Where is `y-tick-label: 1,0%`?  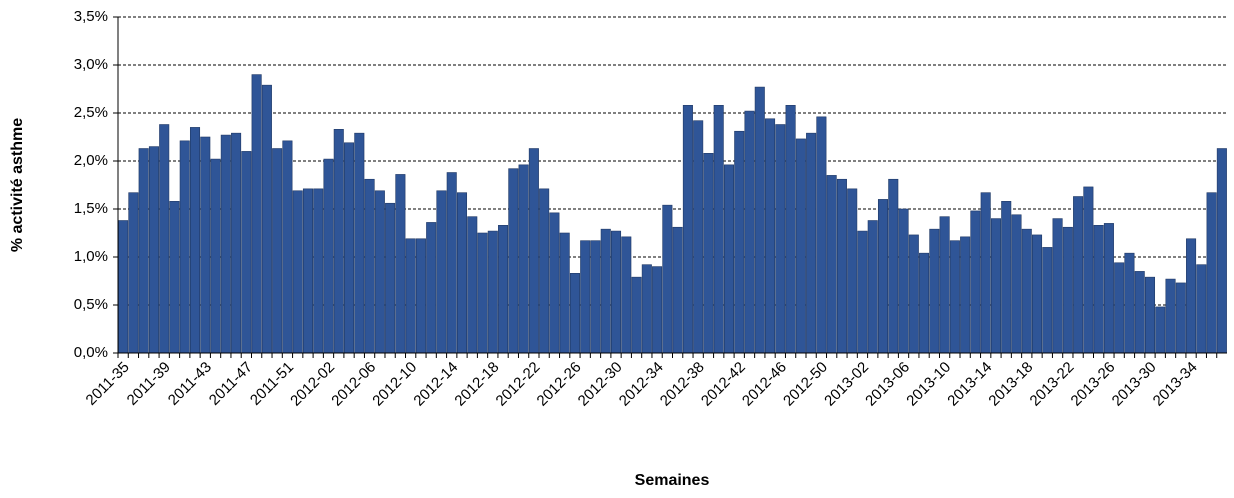
y-tick-label: 1,0% is located at coordinates (91, 256).